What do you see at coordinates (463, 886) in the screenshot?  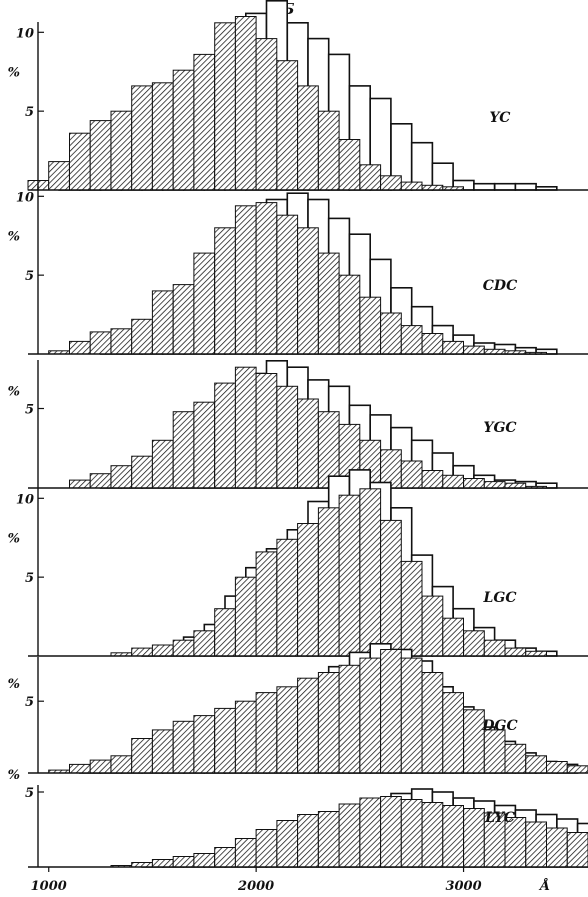 I see `x-tick-label: 3000` at bounding box center [463, 886].